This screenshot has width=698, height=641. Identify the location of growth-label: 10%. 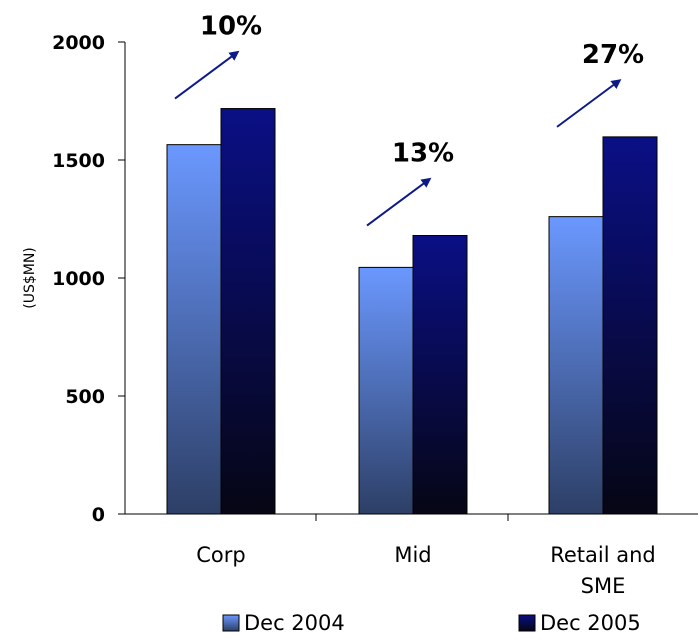
(231, 27).